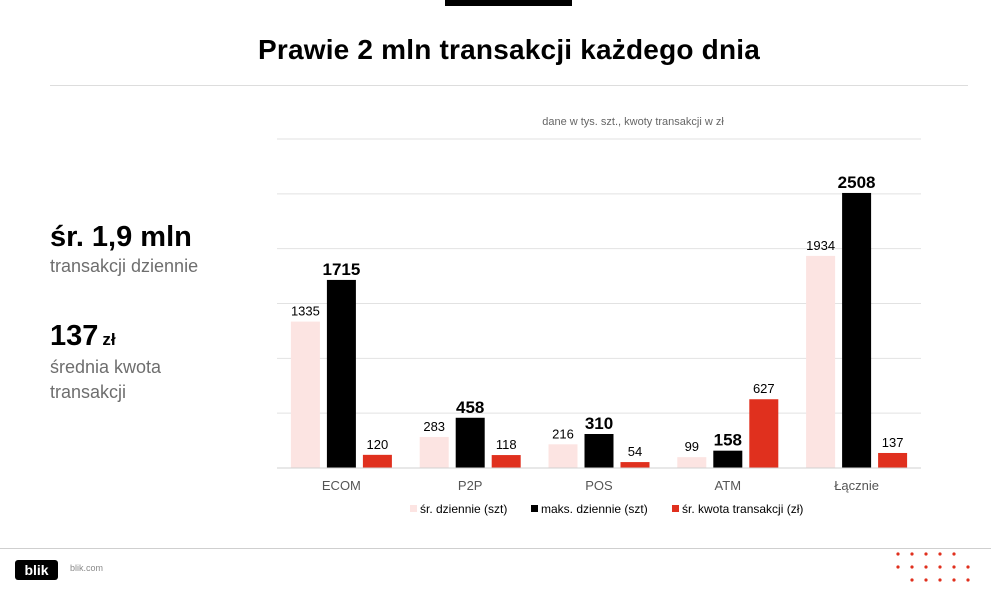  What do you see at coordinates (509, 85) in the screenshot?
I see `title-divider` at bounding box center [509, 85].